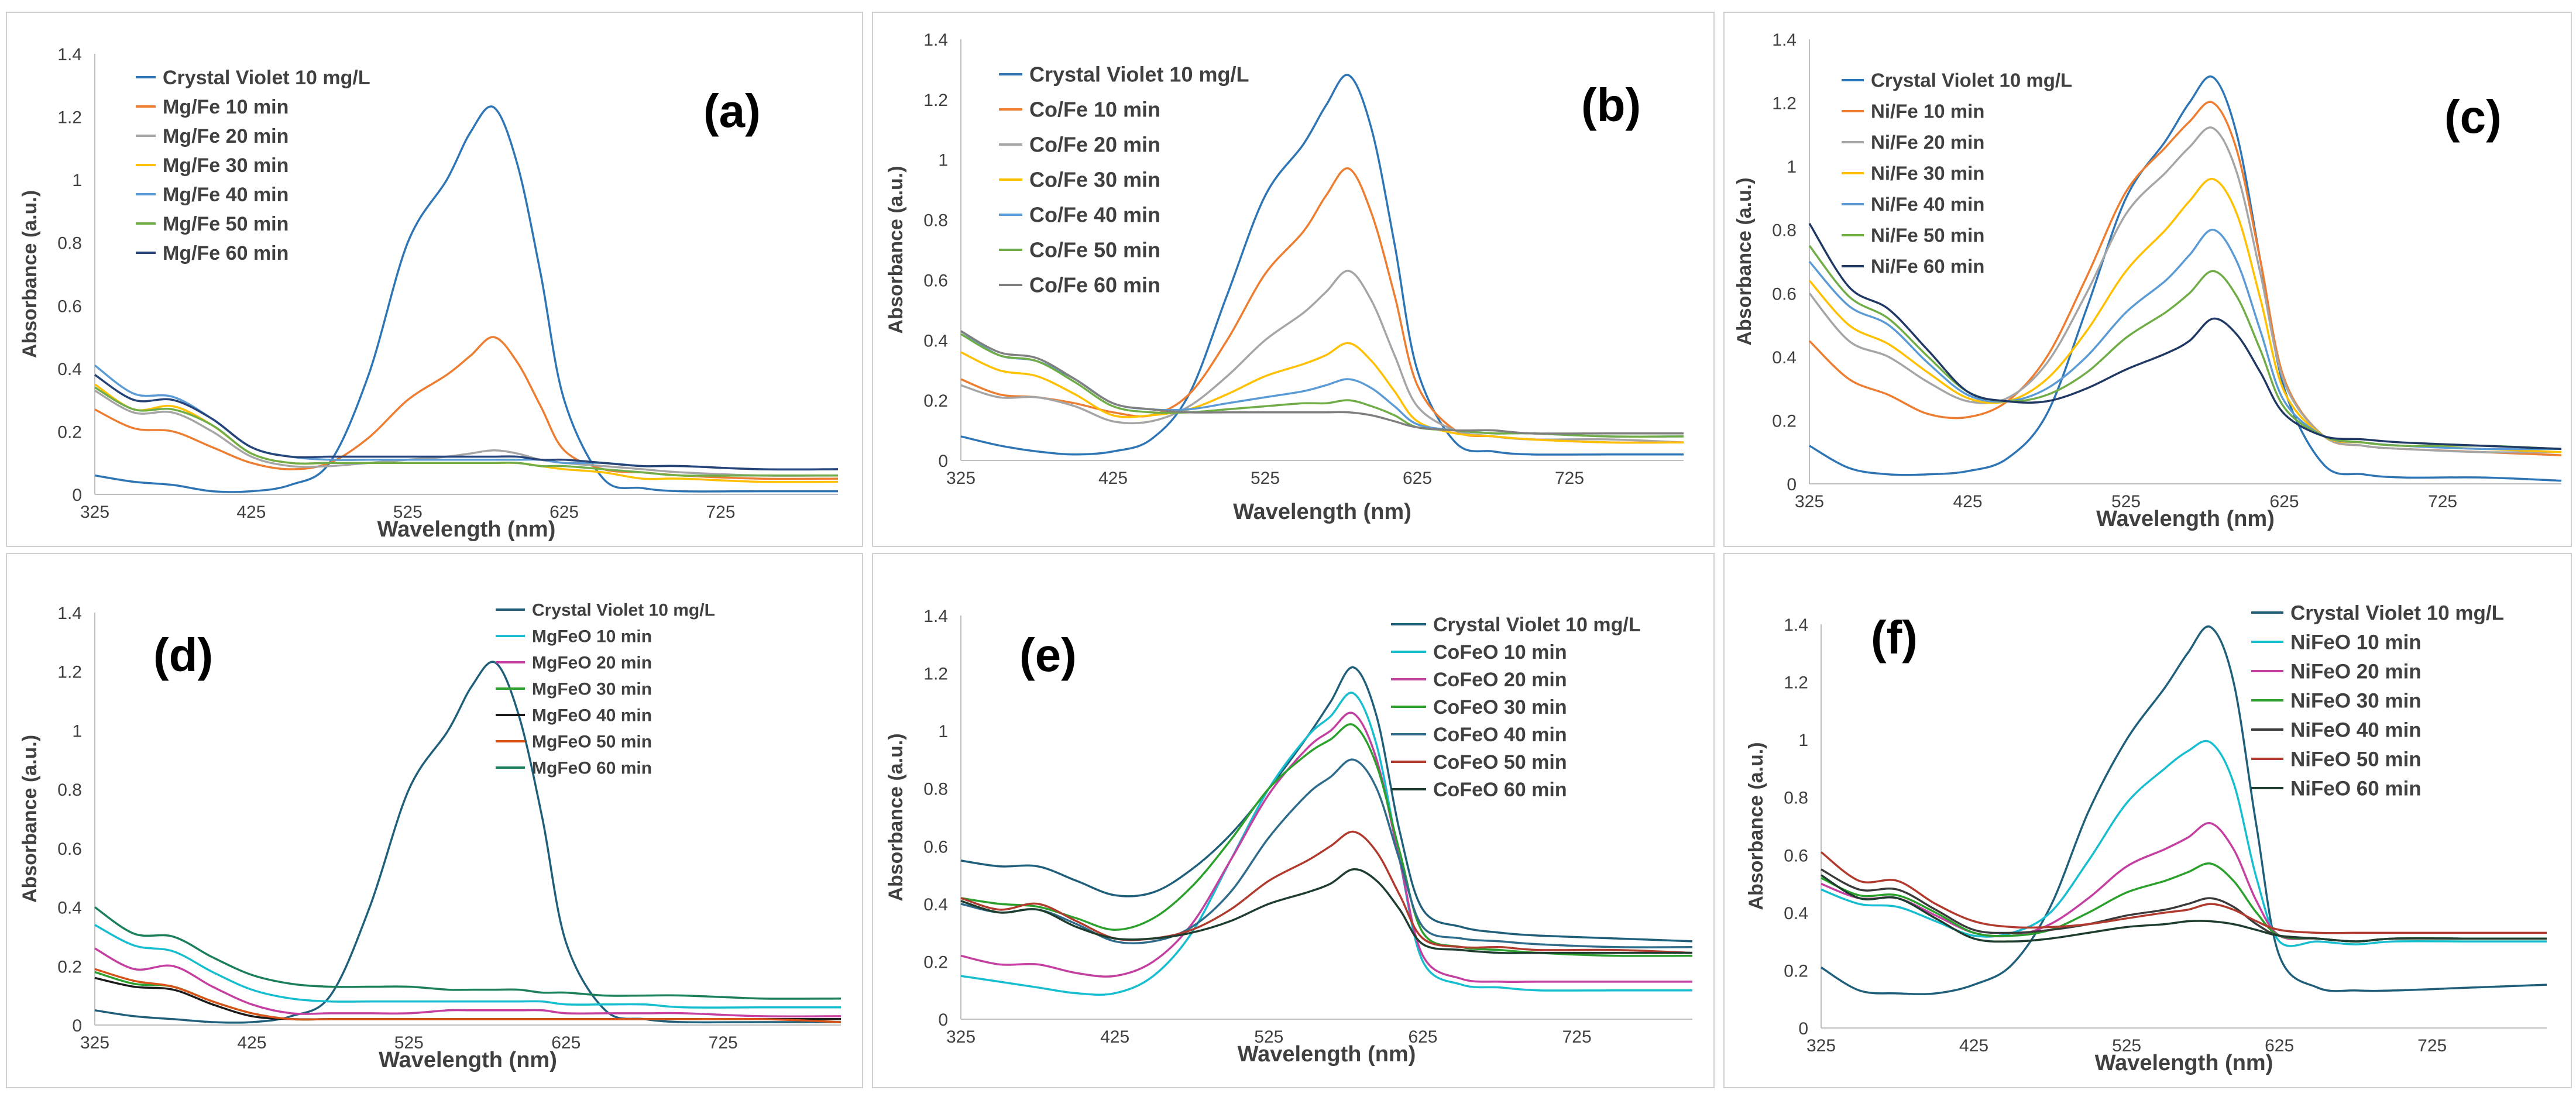  Describe the element at coordinates (943, 461) in the screenshot. I see `y-tick-label: 0` at that location.